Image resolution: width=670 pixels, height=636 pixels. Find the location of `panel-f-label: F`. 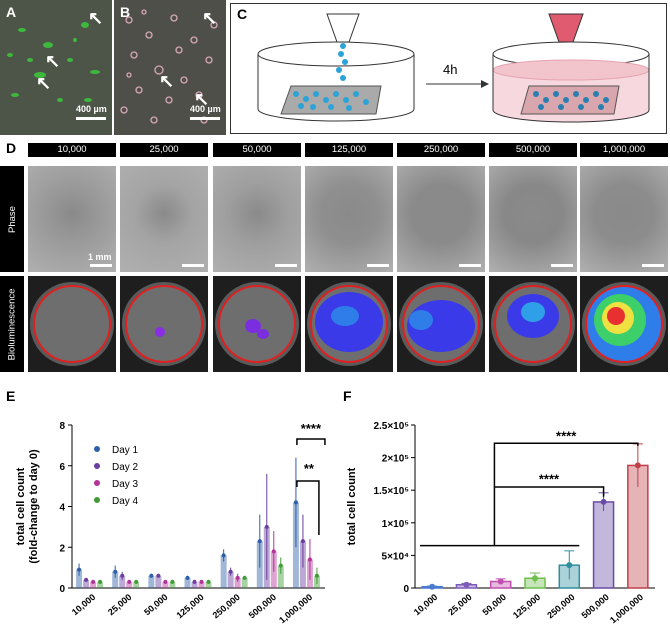

panel-f-label: F is located at coordinates (347, 396).